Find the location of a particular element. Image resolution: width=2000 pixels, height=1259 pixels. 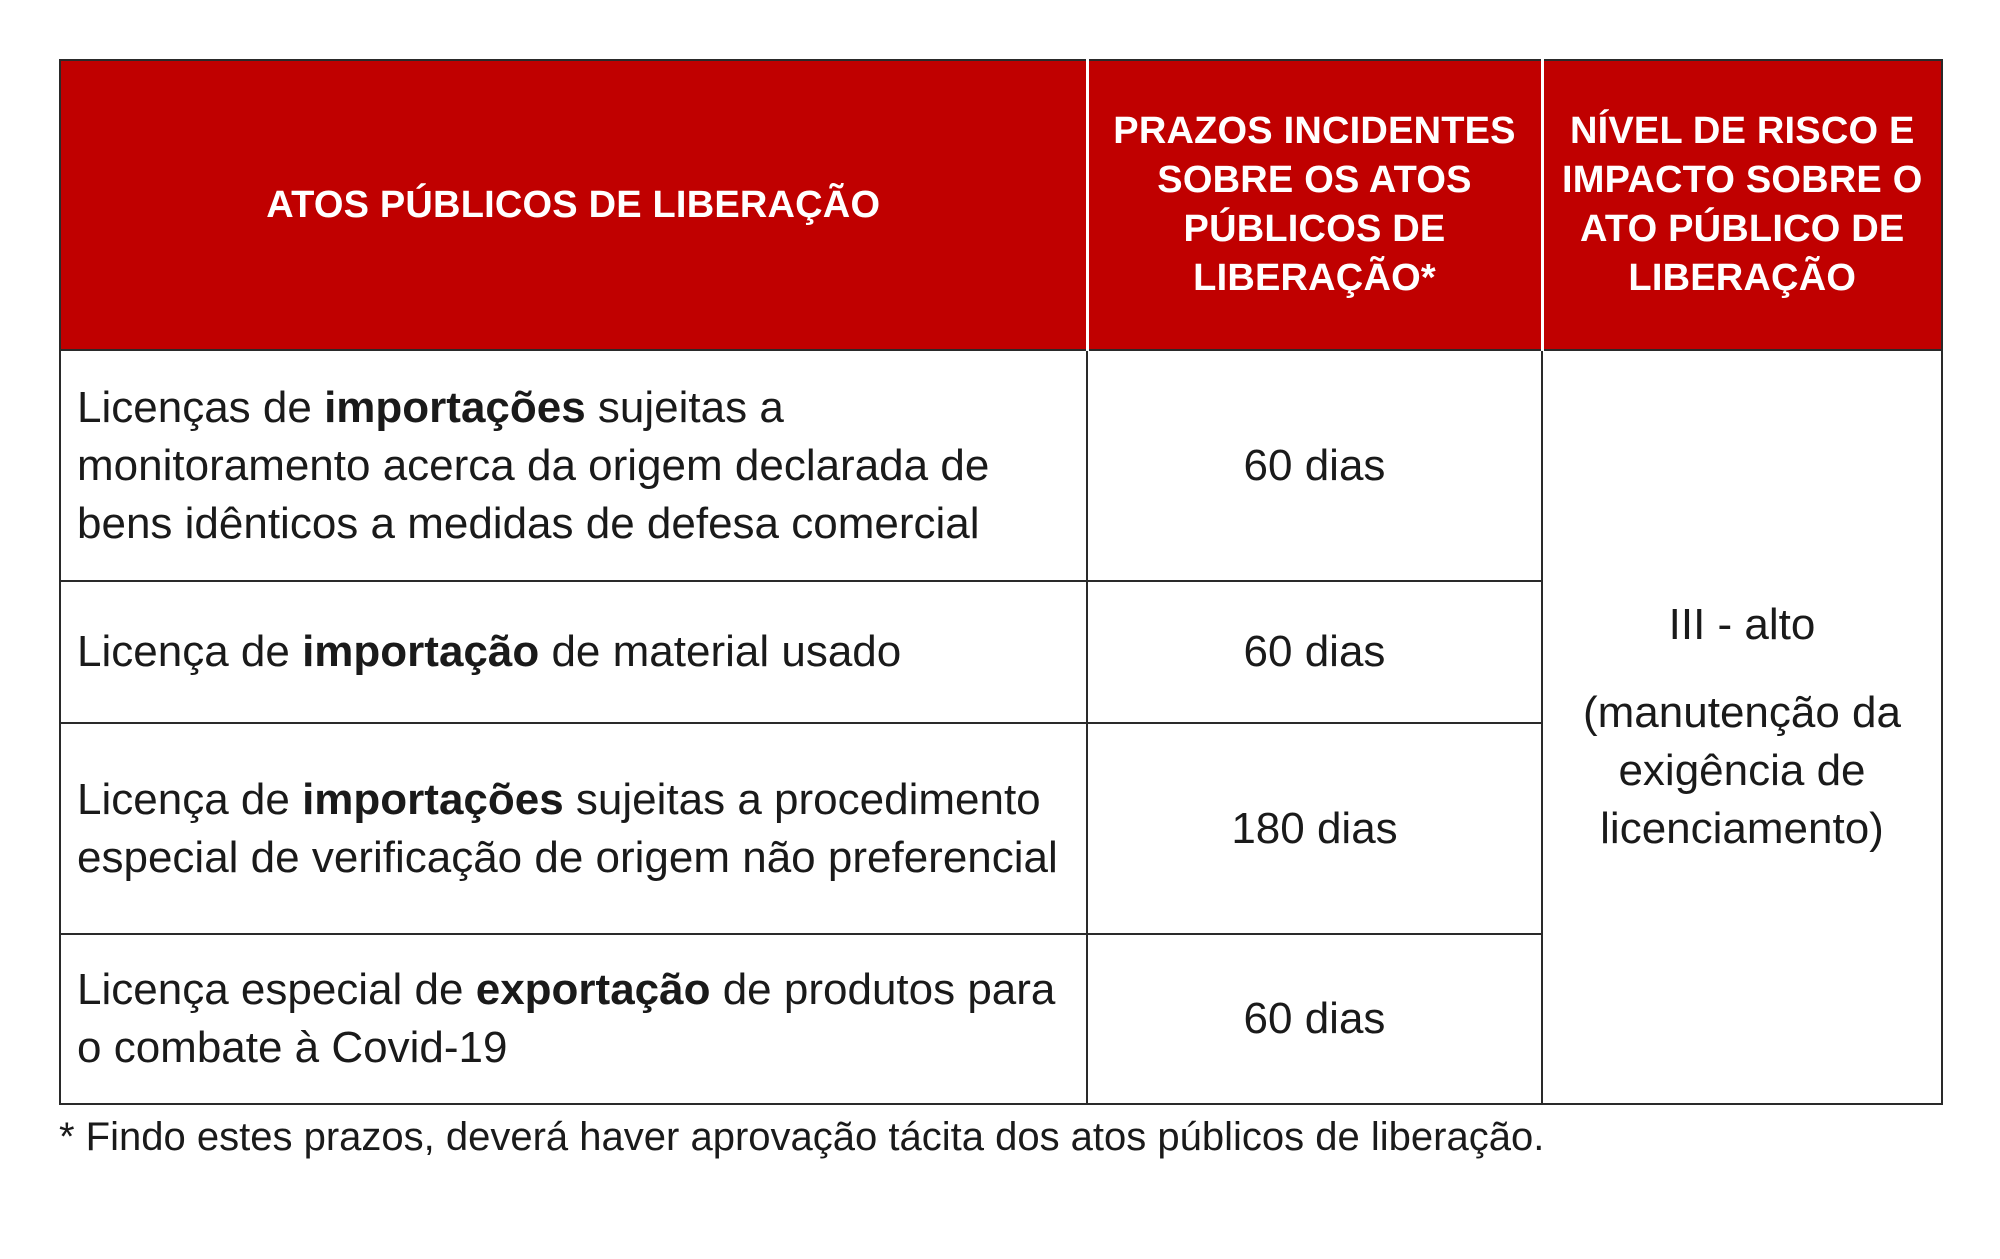

row-description-post: de produtos para o combate à Covid-19 is located at coordinates (566, 1018).